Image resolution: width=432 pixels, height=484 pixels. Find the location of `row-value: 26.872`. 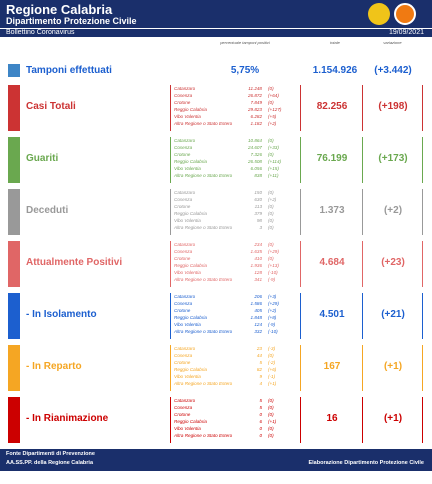

row-value: 26.872 is located at coordinates (254, 95).